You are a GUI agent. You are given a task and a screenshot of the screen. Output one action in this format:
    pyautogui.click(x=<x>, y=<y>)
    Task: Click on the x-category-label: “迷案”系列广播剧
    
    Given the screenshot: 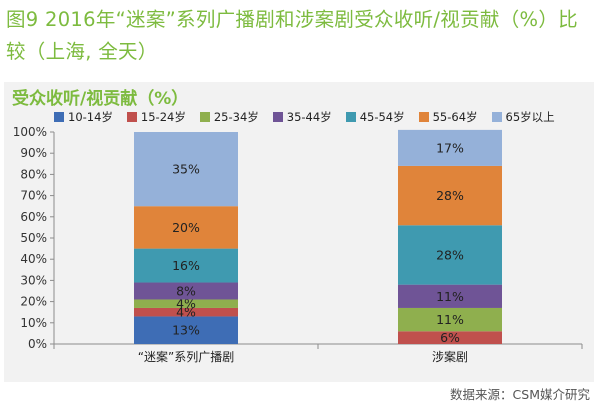 What is the action you would take?
    pyautogui.click(x=186, y=356)
    